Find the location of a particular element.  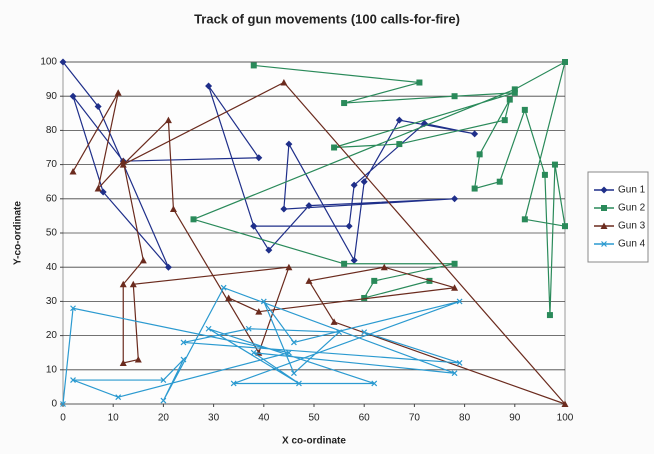

x-axis-label: X co-ordinate is located at coordinates (314, 441).